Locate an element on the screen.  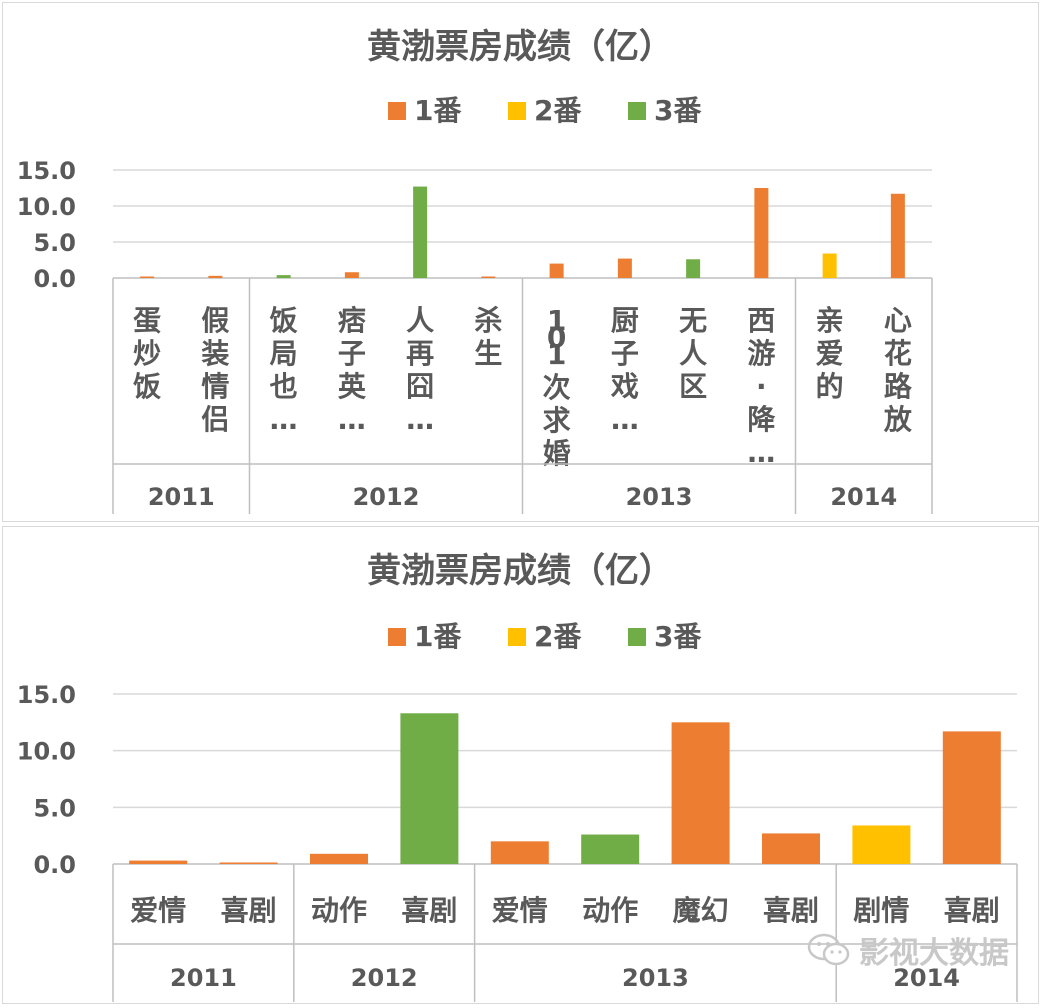
watermark-text: 影视大数据 is located at coordinates (934, 953).